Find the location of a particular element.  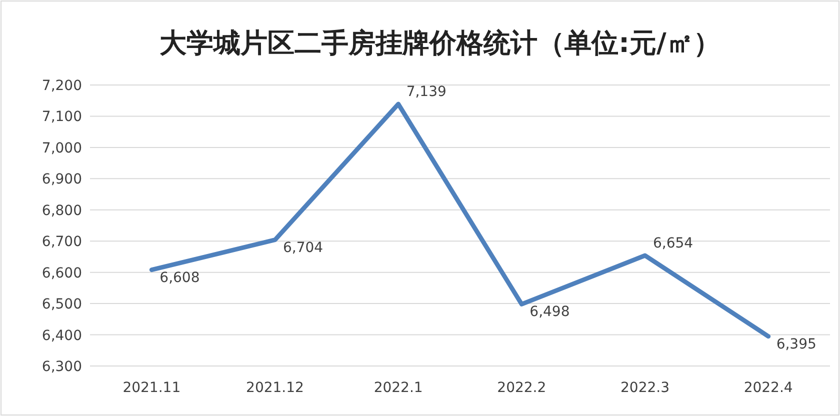

x-tick-label: 2021.11 is located at coordinates (151, 388).